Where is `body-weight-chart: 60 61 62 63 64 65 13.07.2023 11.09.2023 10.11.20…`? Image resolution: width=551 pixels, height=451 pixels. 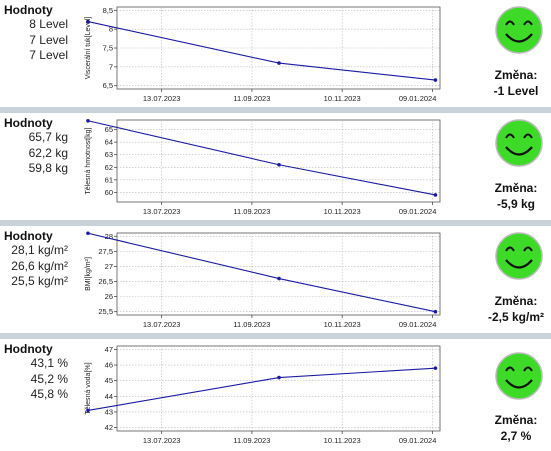
body-weight-chart: 60 61 62 63 64 65 13.07.2023 11.09.2023 10.11.20… is located at coordinates (263, 167).